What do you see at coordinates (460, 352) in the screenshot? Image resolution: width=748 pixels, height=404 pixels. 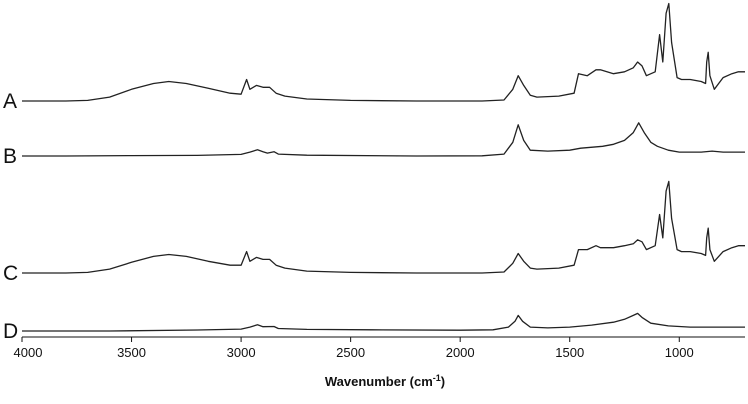 I see `x-tick-label-2000: 2000` at bounding box center [460, 352].